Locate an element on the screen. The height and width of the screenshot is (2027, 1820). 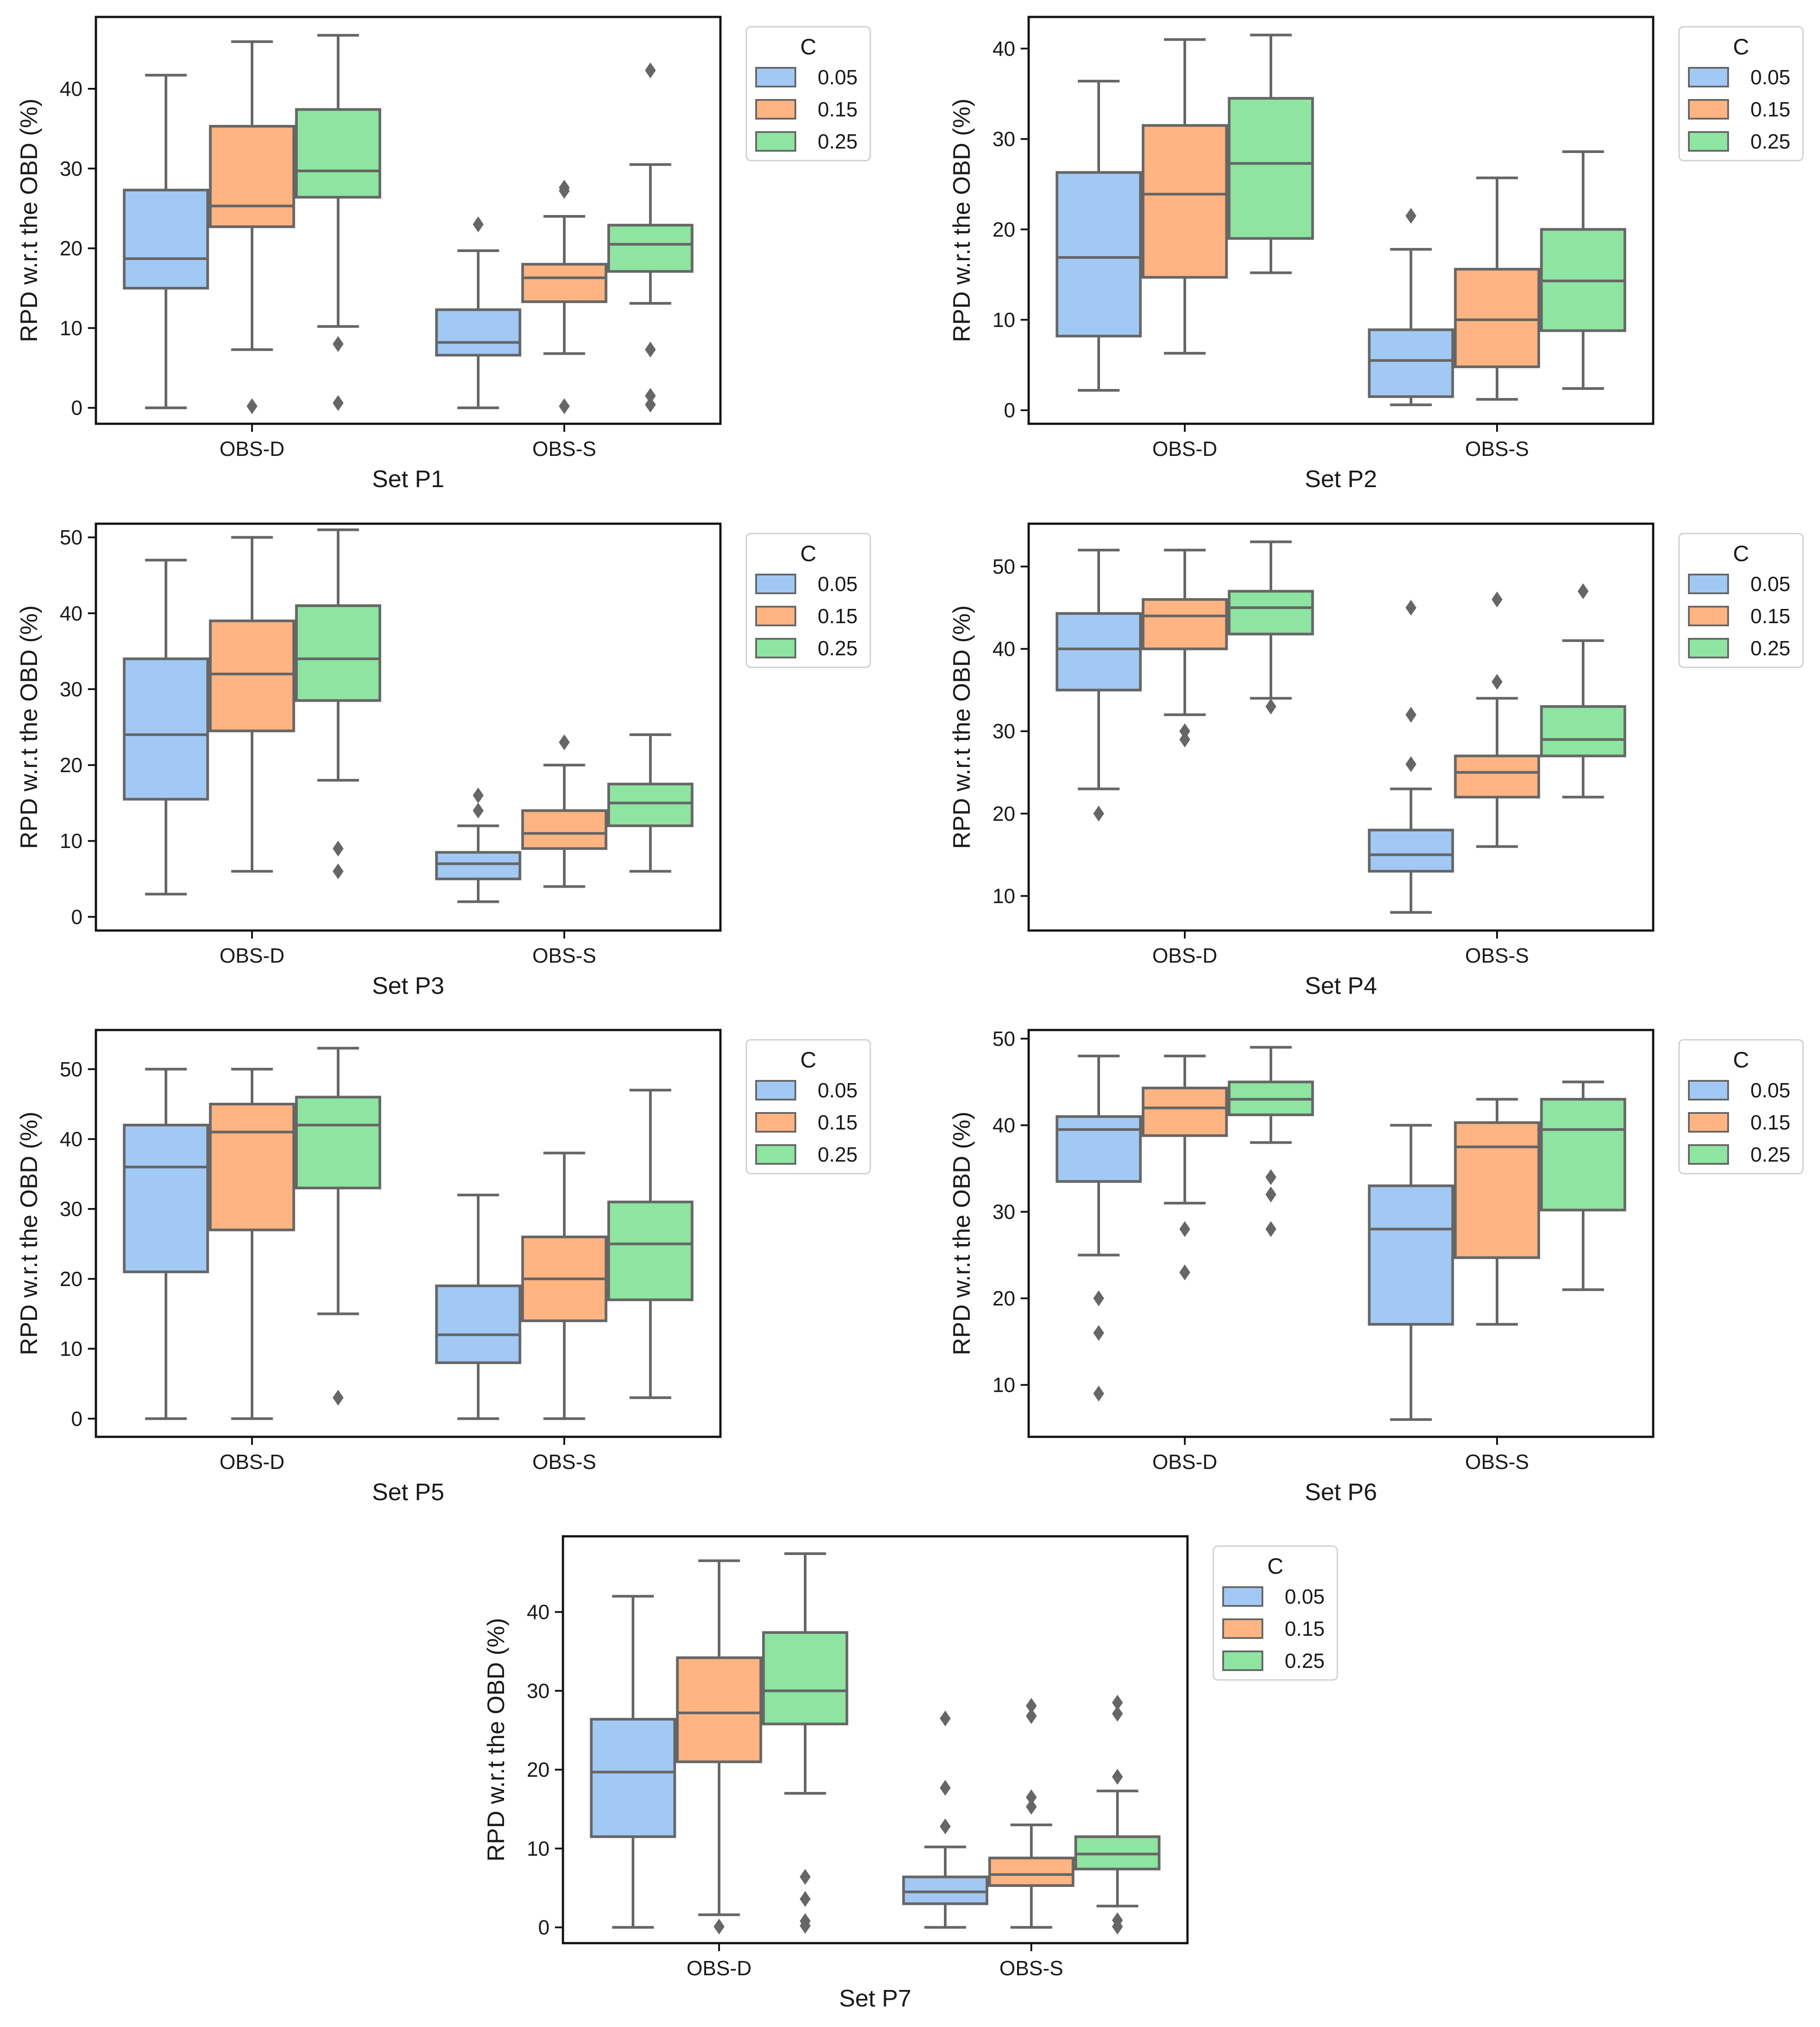
legend-title: C is located at coordinates (1741, 46).